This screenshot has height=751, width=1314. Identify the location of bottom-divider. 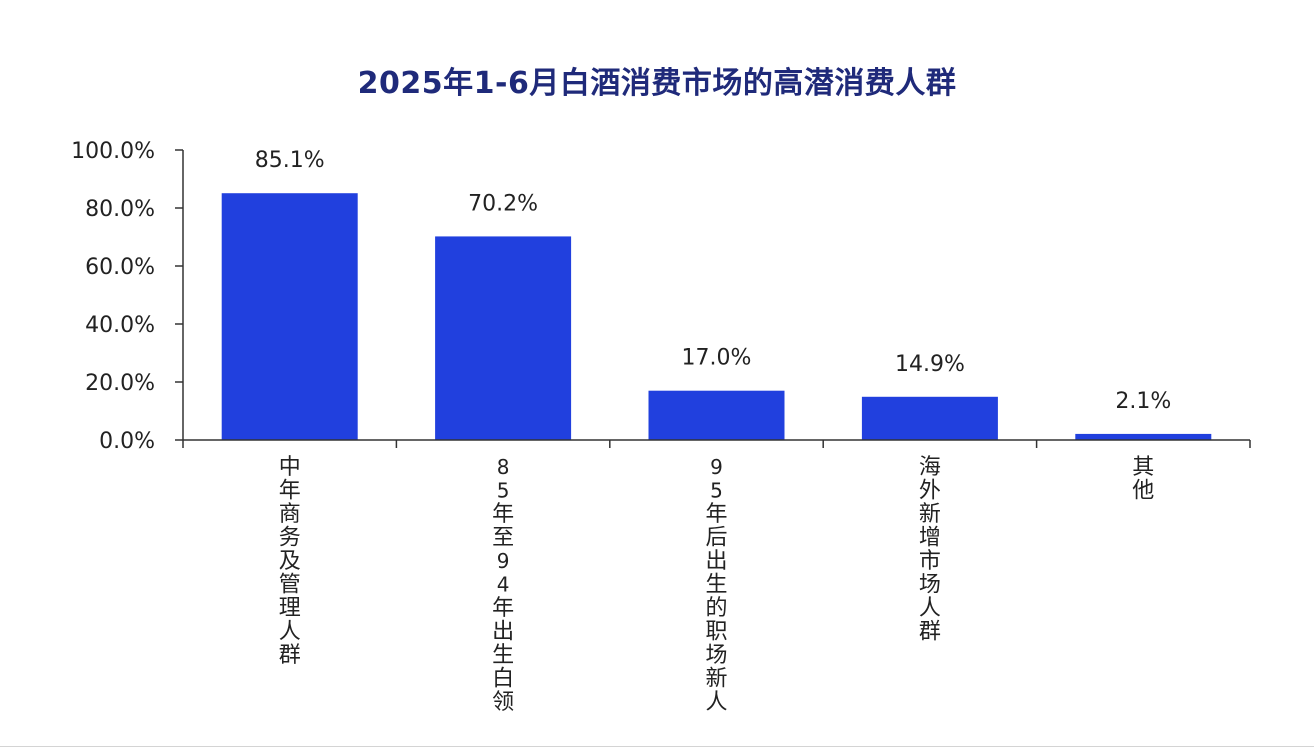
(657, 746).